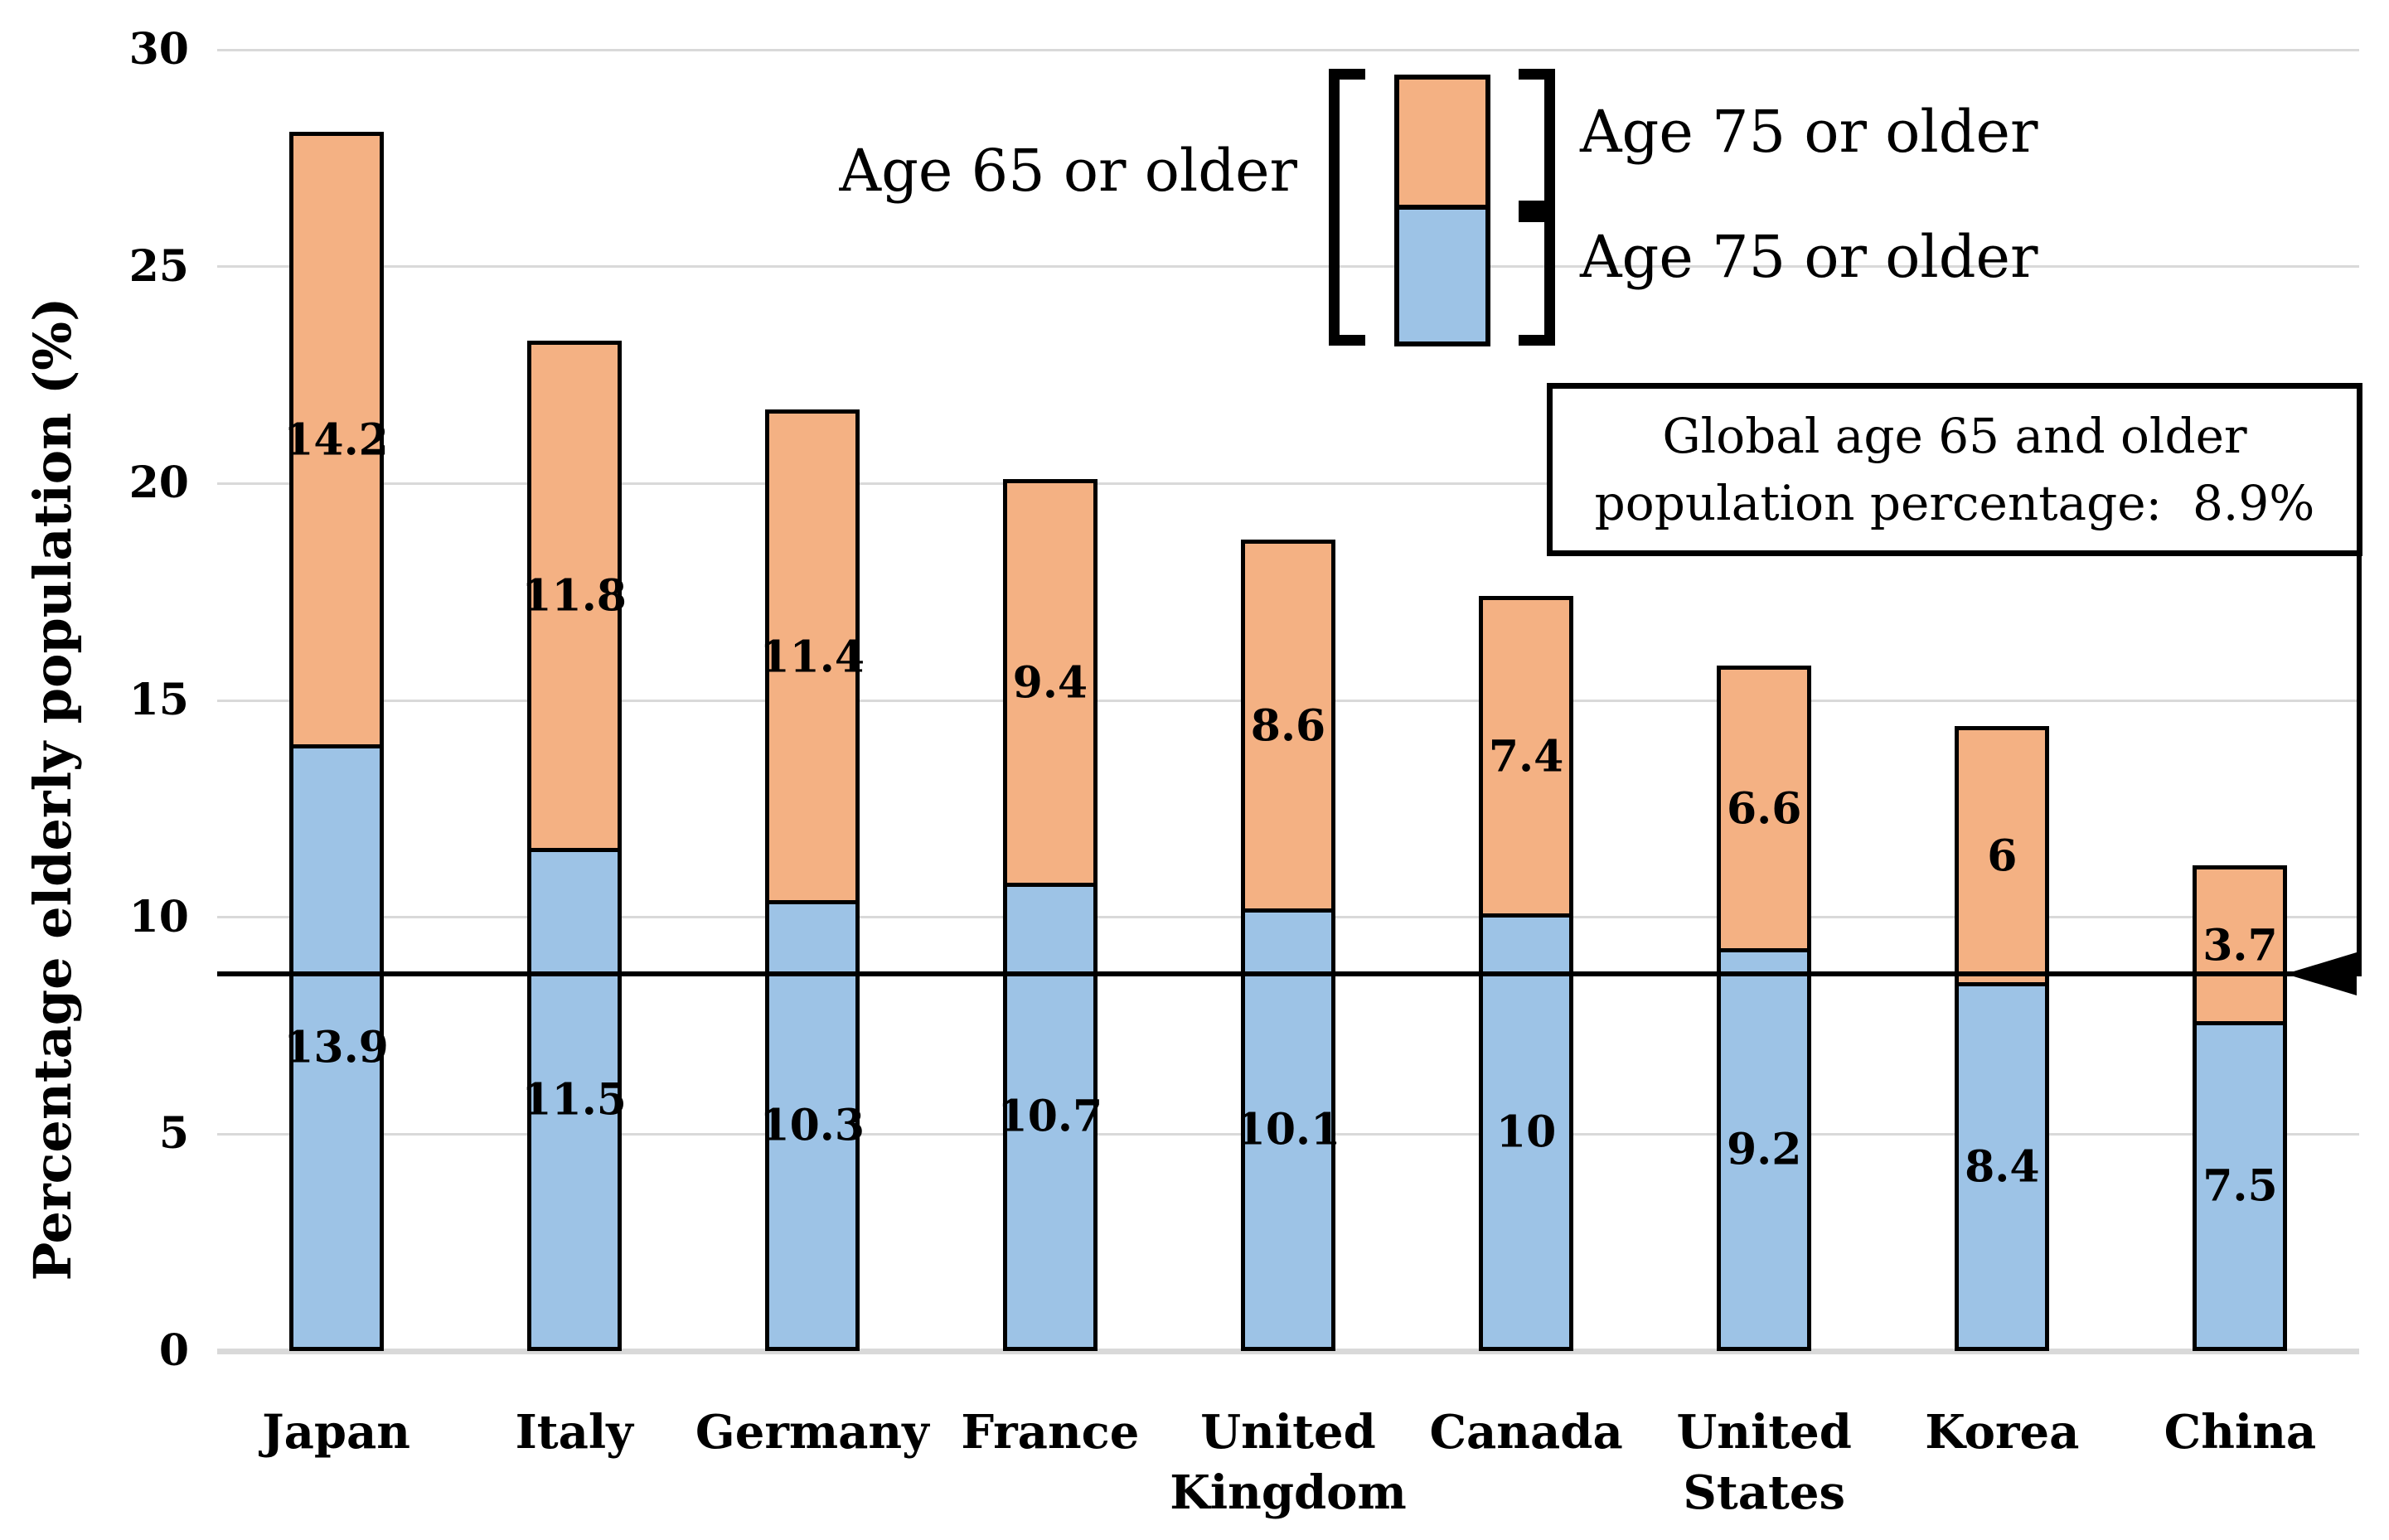 This screenshot has height=1540, width=2389. I want to click on bar-japan-upper-segment: 14.2, so click(336, 440).